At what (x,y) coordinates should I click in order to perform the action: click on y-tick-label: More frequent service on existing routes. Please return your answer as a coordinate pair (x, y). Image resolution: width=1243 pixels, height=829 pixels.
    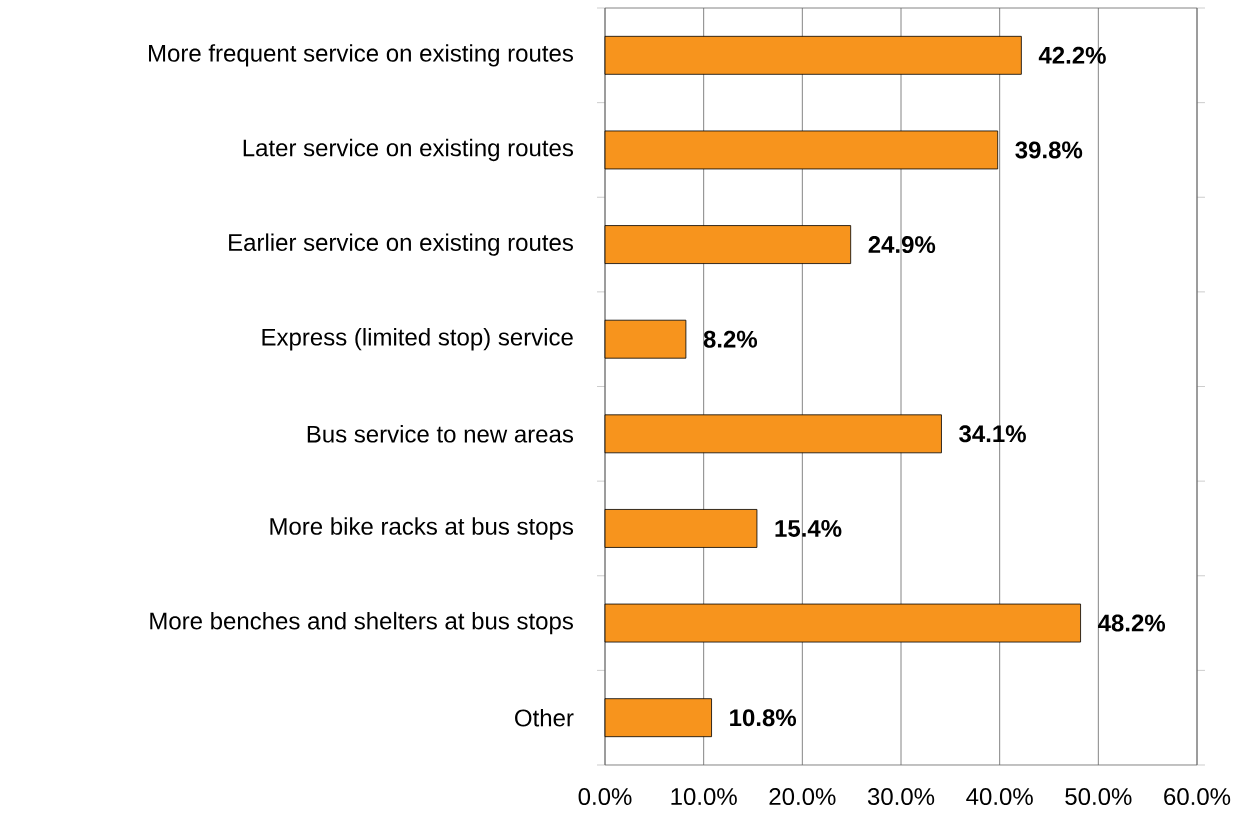
    Looking at the image, I should click on (361, 55).